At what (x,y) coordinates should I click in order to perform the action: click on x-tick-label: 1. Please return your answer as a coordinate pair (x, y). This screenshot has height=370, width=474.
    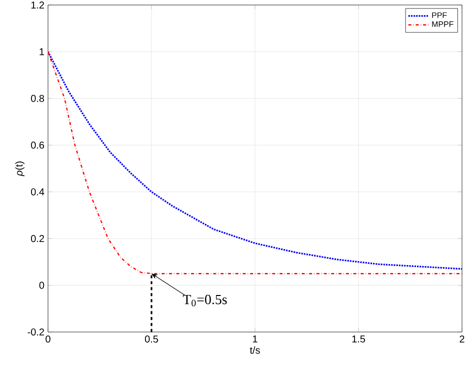
    Looking at the image, I should click on (255, 339).